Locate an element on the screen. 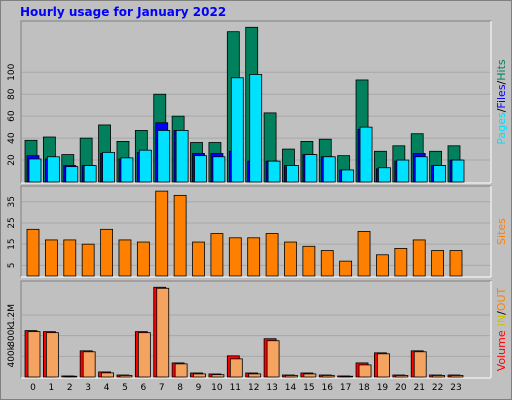 The width and height of the screenshot is (512, 400). y-tick-label: 100 is located at coordinates (12, 71).